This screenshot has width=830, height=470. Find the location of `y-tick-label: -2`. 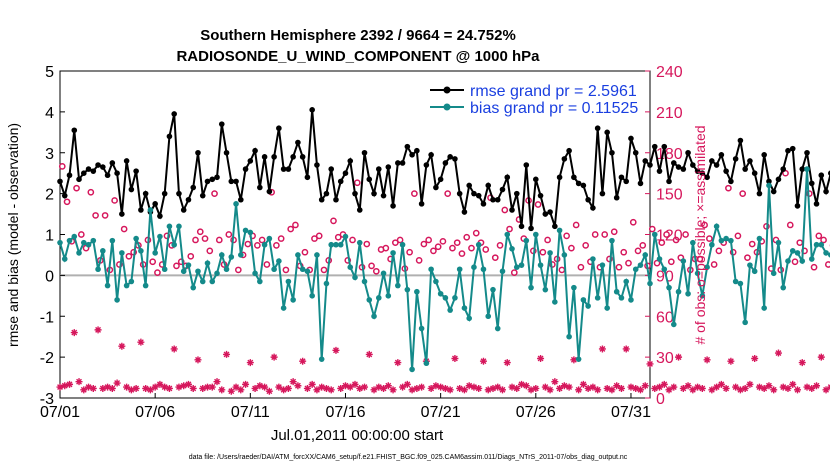

y-tick-label: -2 is located at coordinates (47, 358).